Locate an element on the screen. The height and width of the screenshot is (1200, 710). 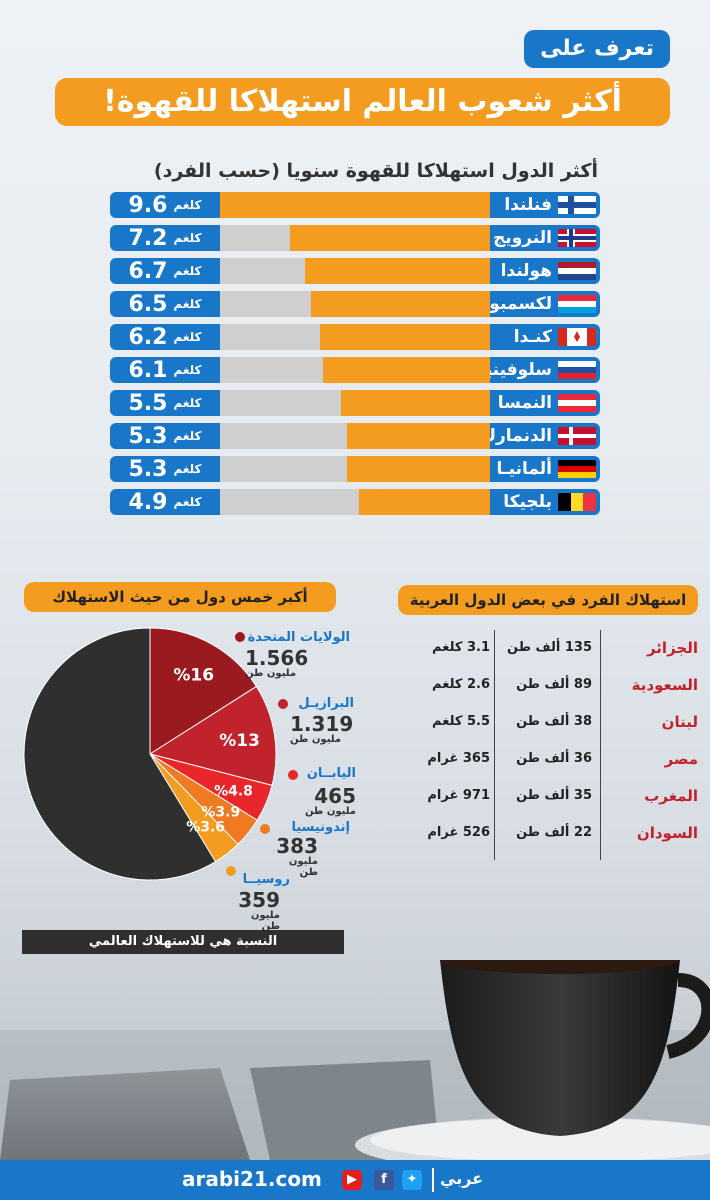
site-link: arabi21.com is located at coordinates (252, 1179).